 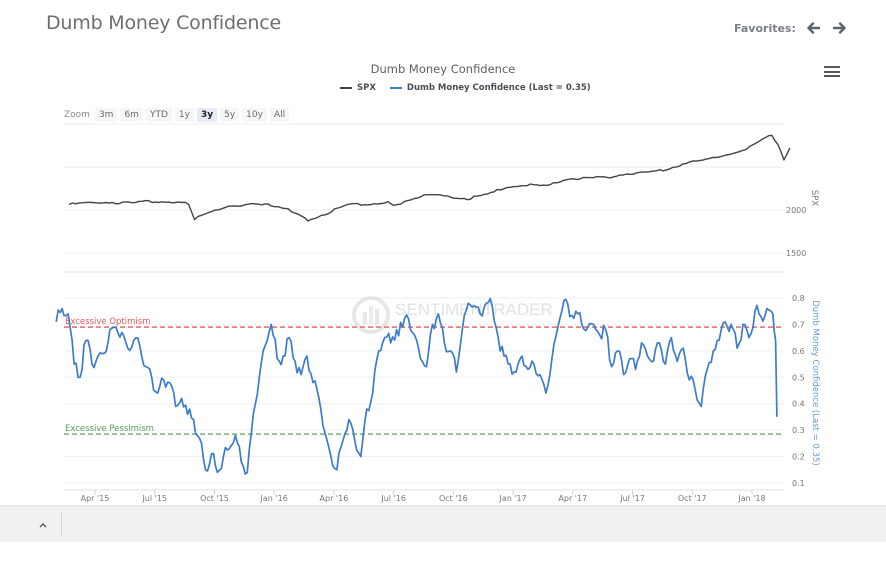 I want to click on zoom-button-3m: 3m, so click(x=106, y=115).